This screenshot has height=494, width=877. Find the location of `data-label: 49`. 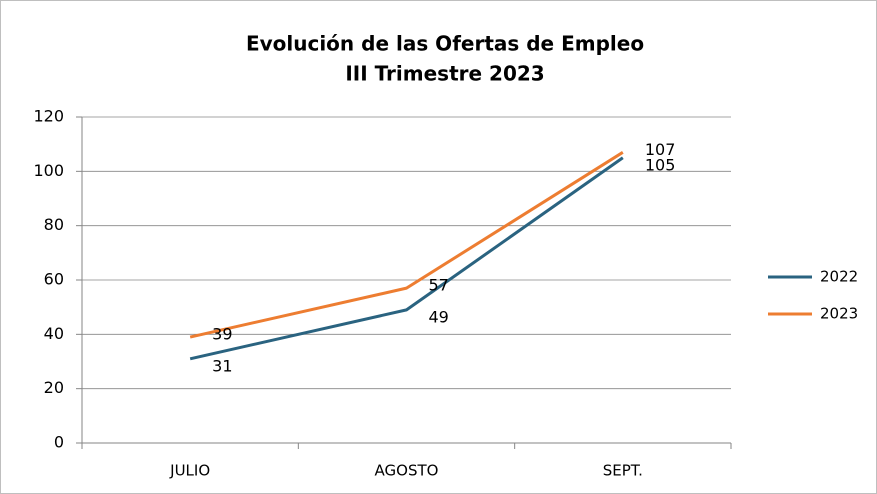

data-label: 49 is located at coordinates (439, 316).